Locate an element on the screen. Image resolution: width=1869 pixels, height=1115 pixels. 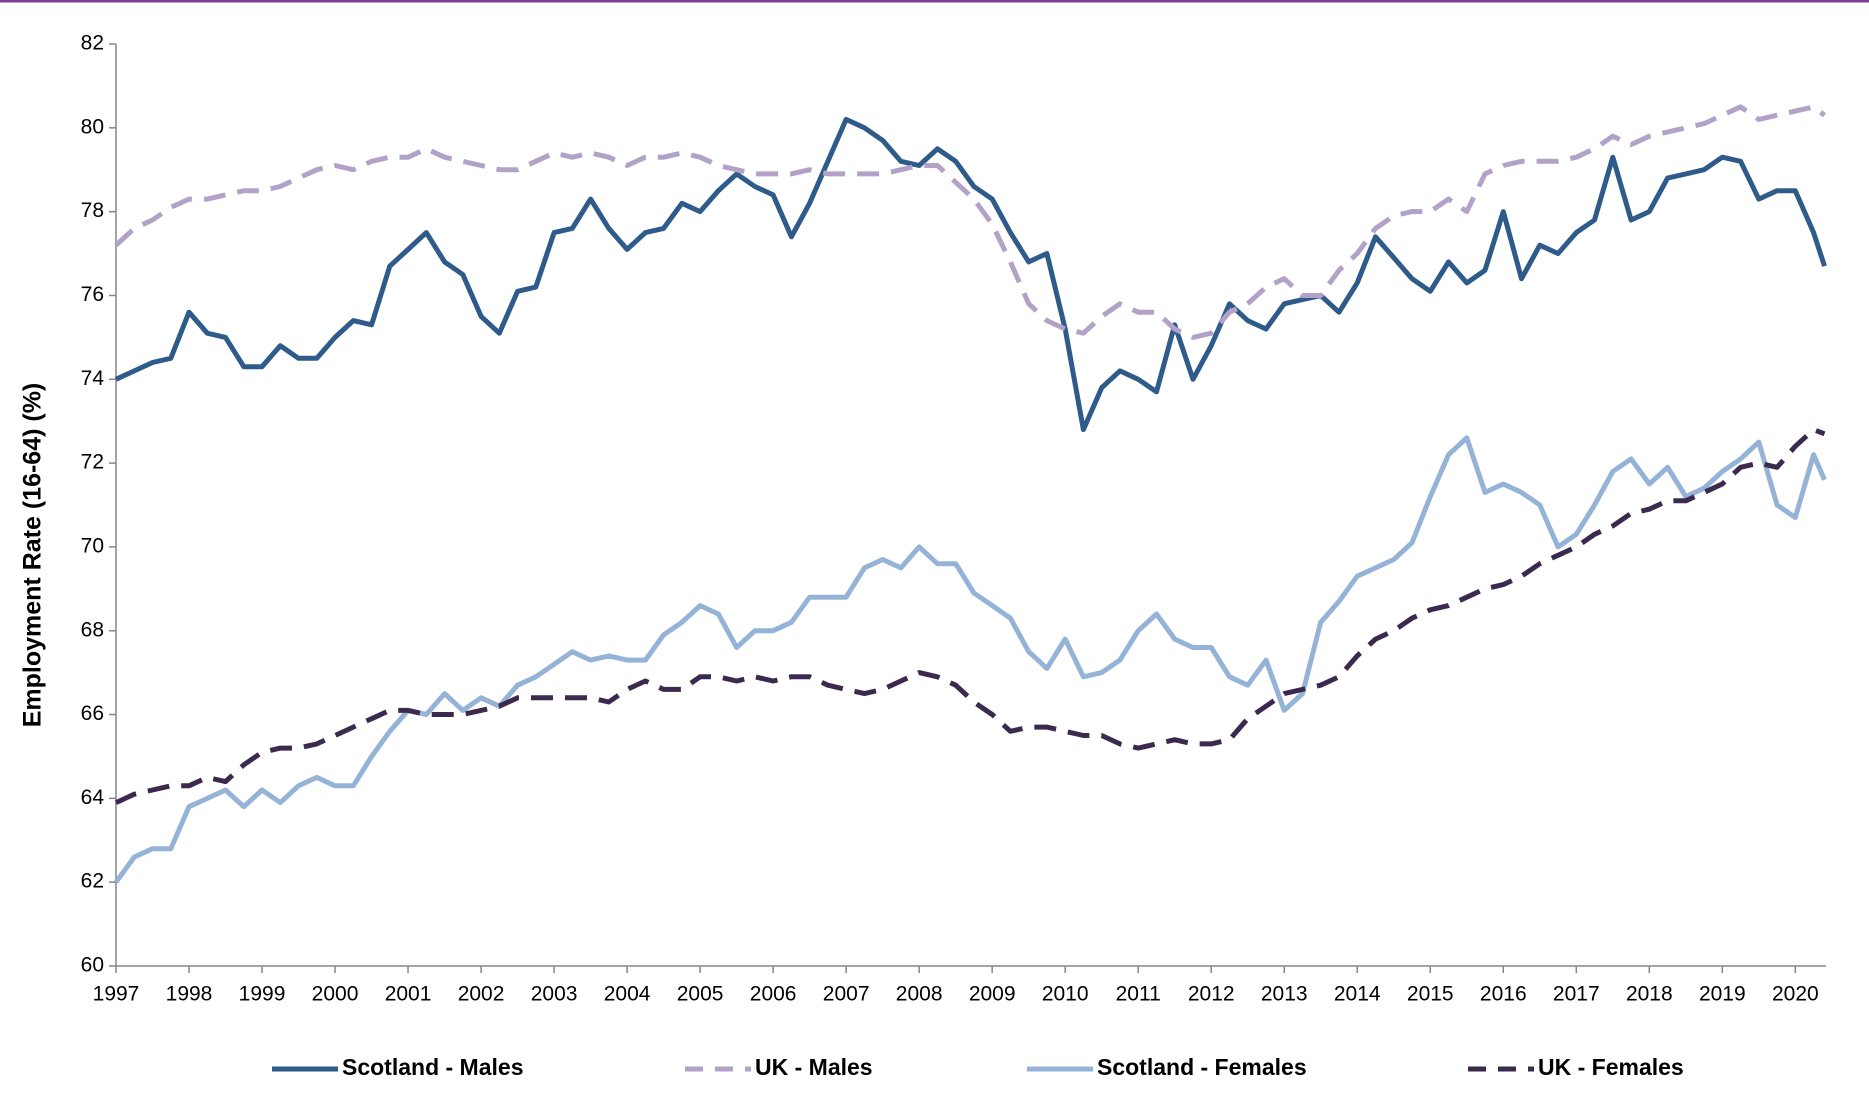
x-tick-label: 2011 is located at coordinates (1138, 994).